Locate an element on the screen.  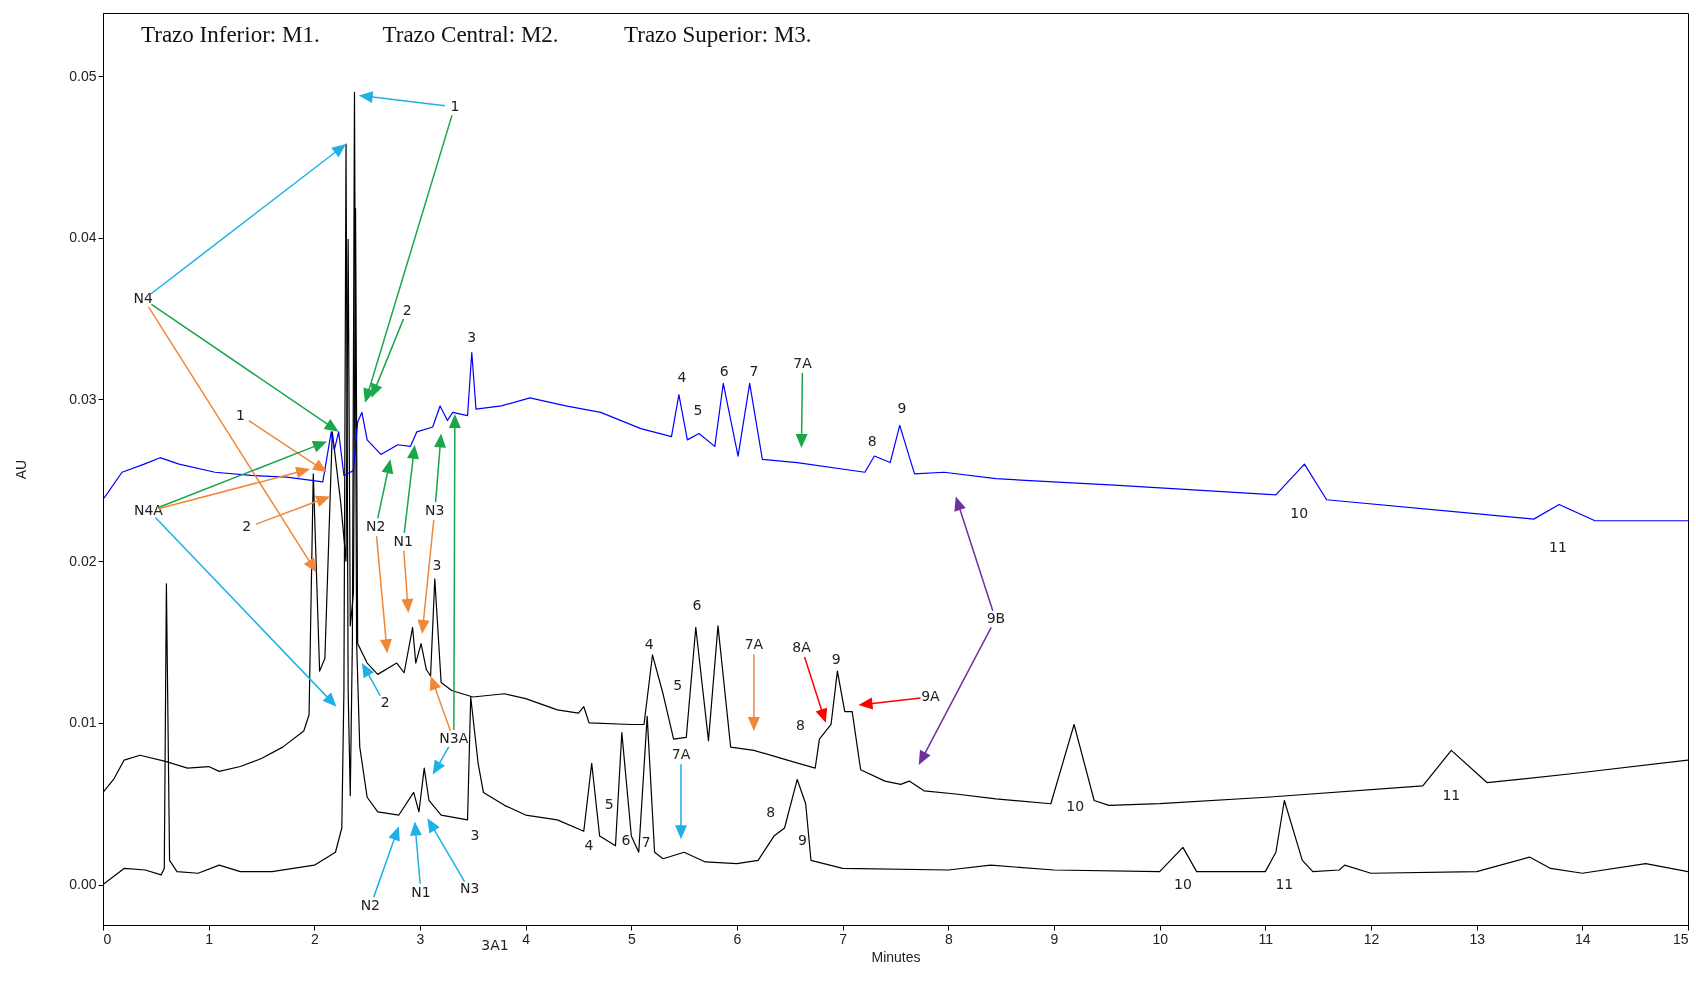
annotation: 9A is located at coordinates (931, 696).